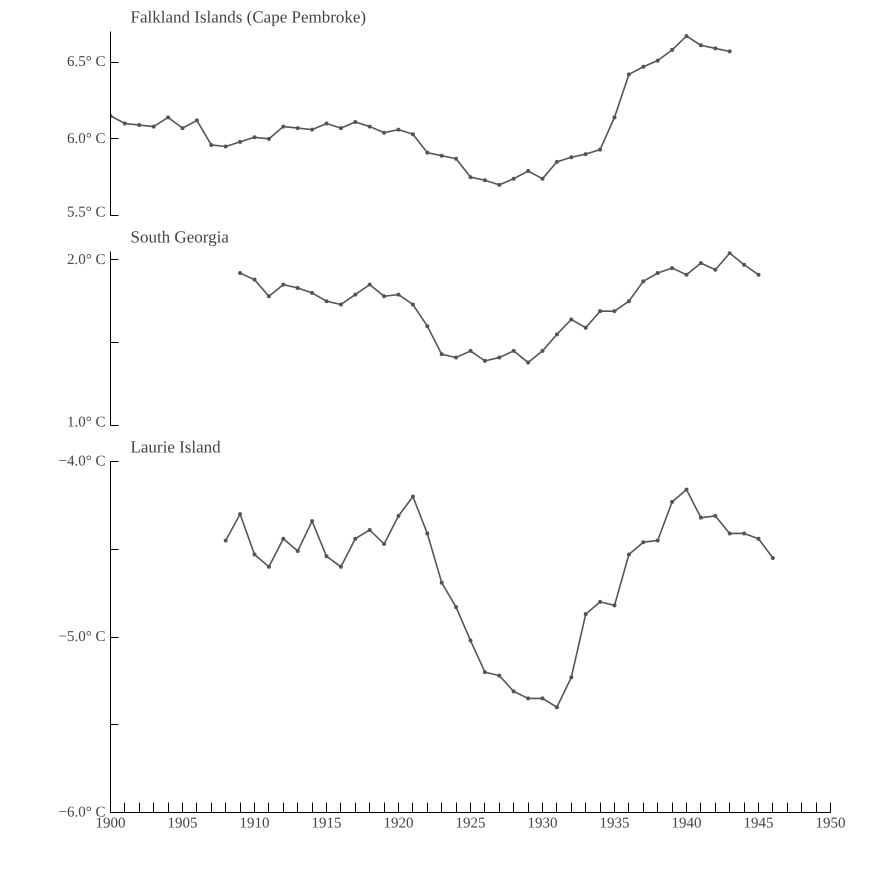  I want to click on x-tick-label: 1940, so click(687, 824).